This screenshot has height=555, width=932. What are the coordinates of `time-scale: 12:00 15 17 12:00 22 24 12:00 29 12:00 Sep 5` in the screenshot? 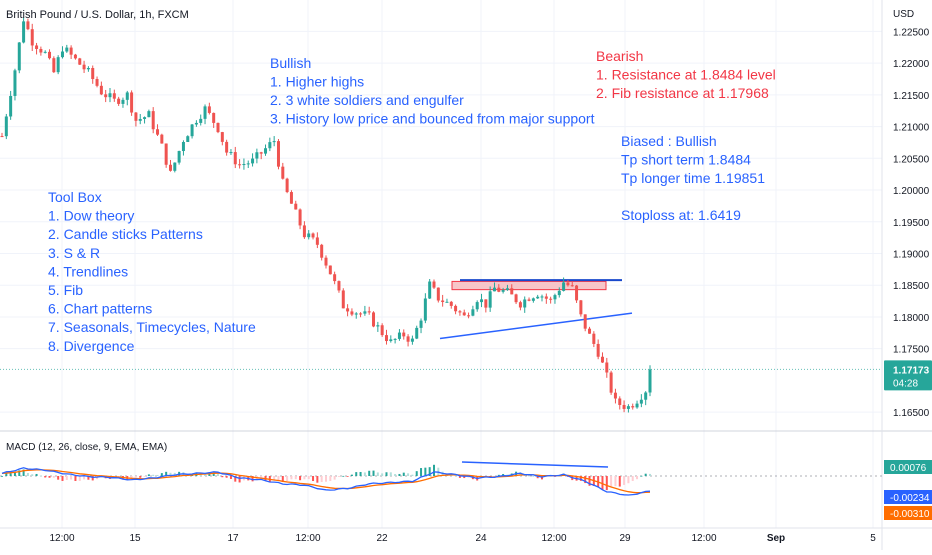 It's located at (462, 538).